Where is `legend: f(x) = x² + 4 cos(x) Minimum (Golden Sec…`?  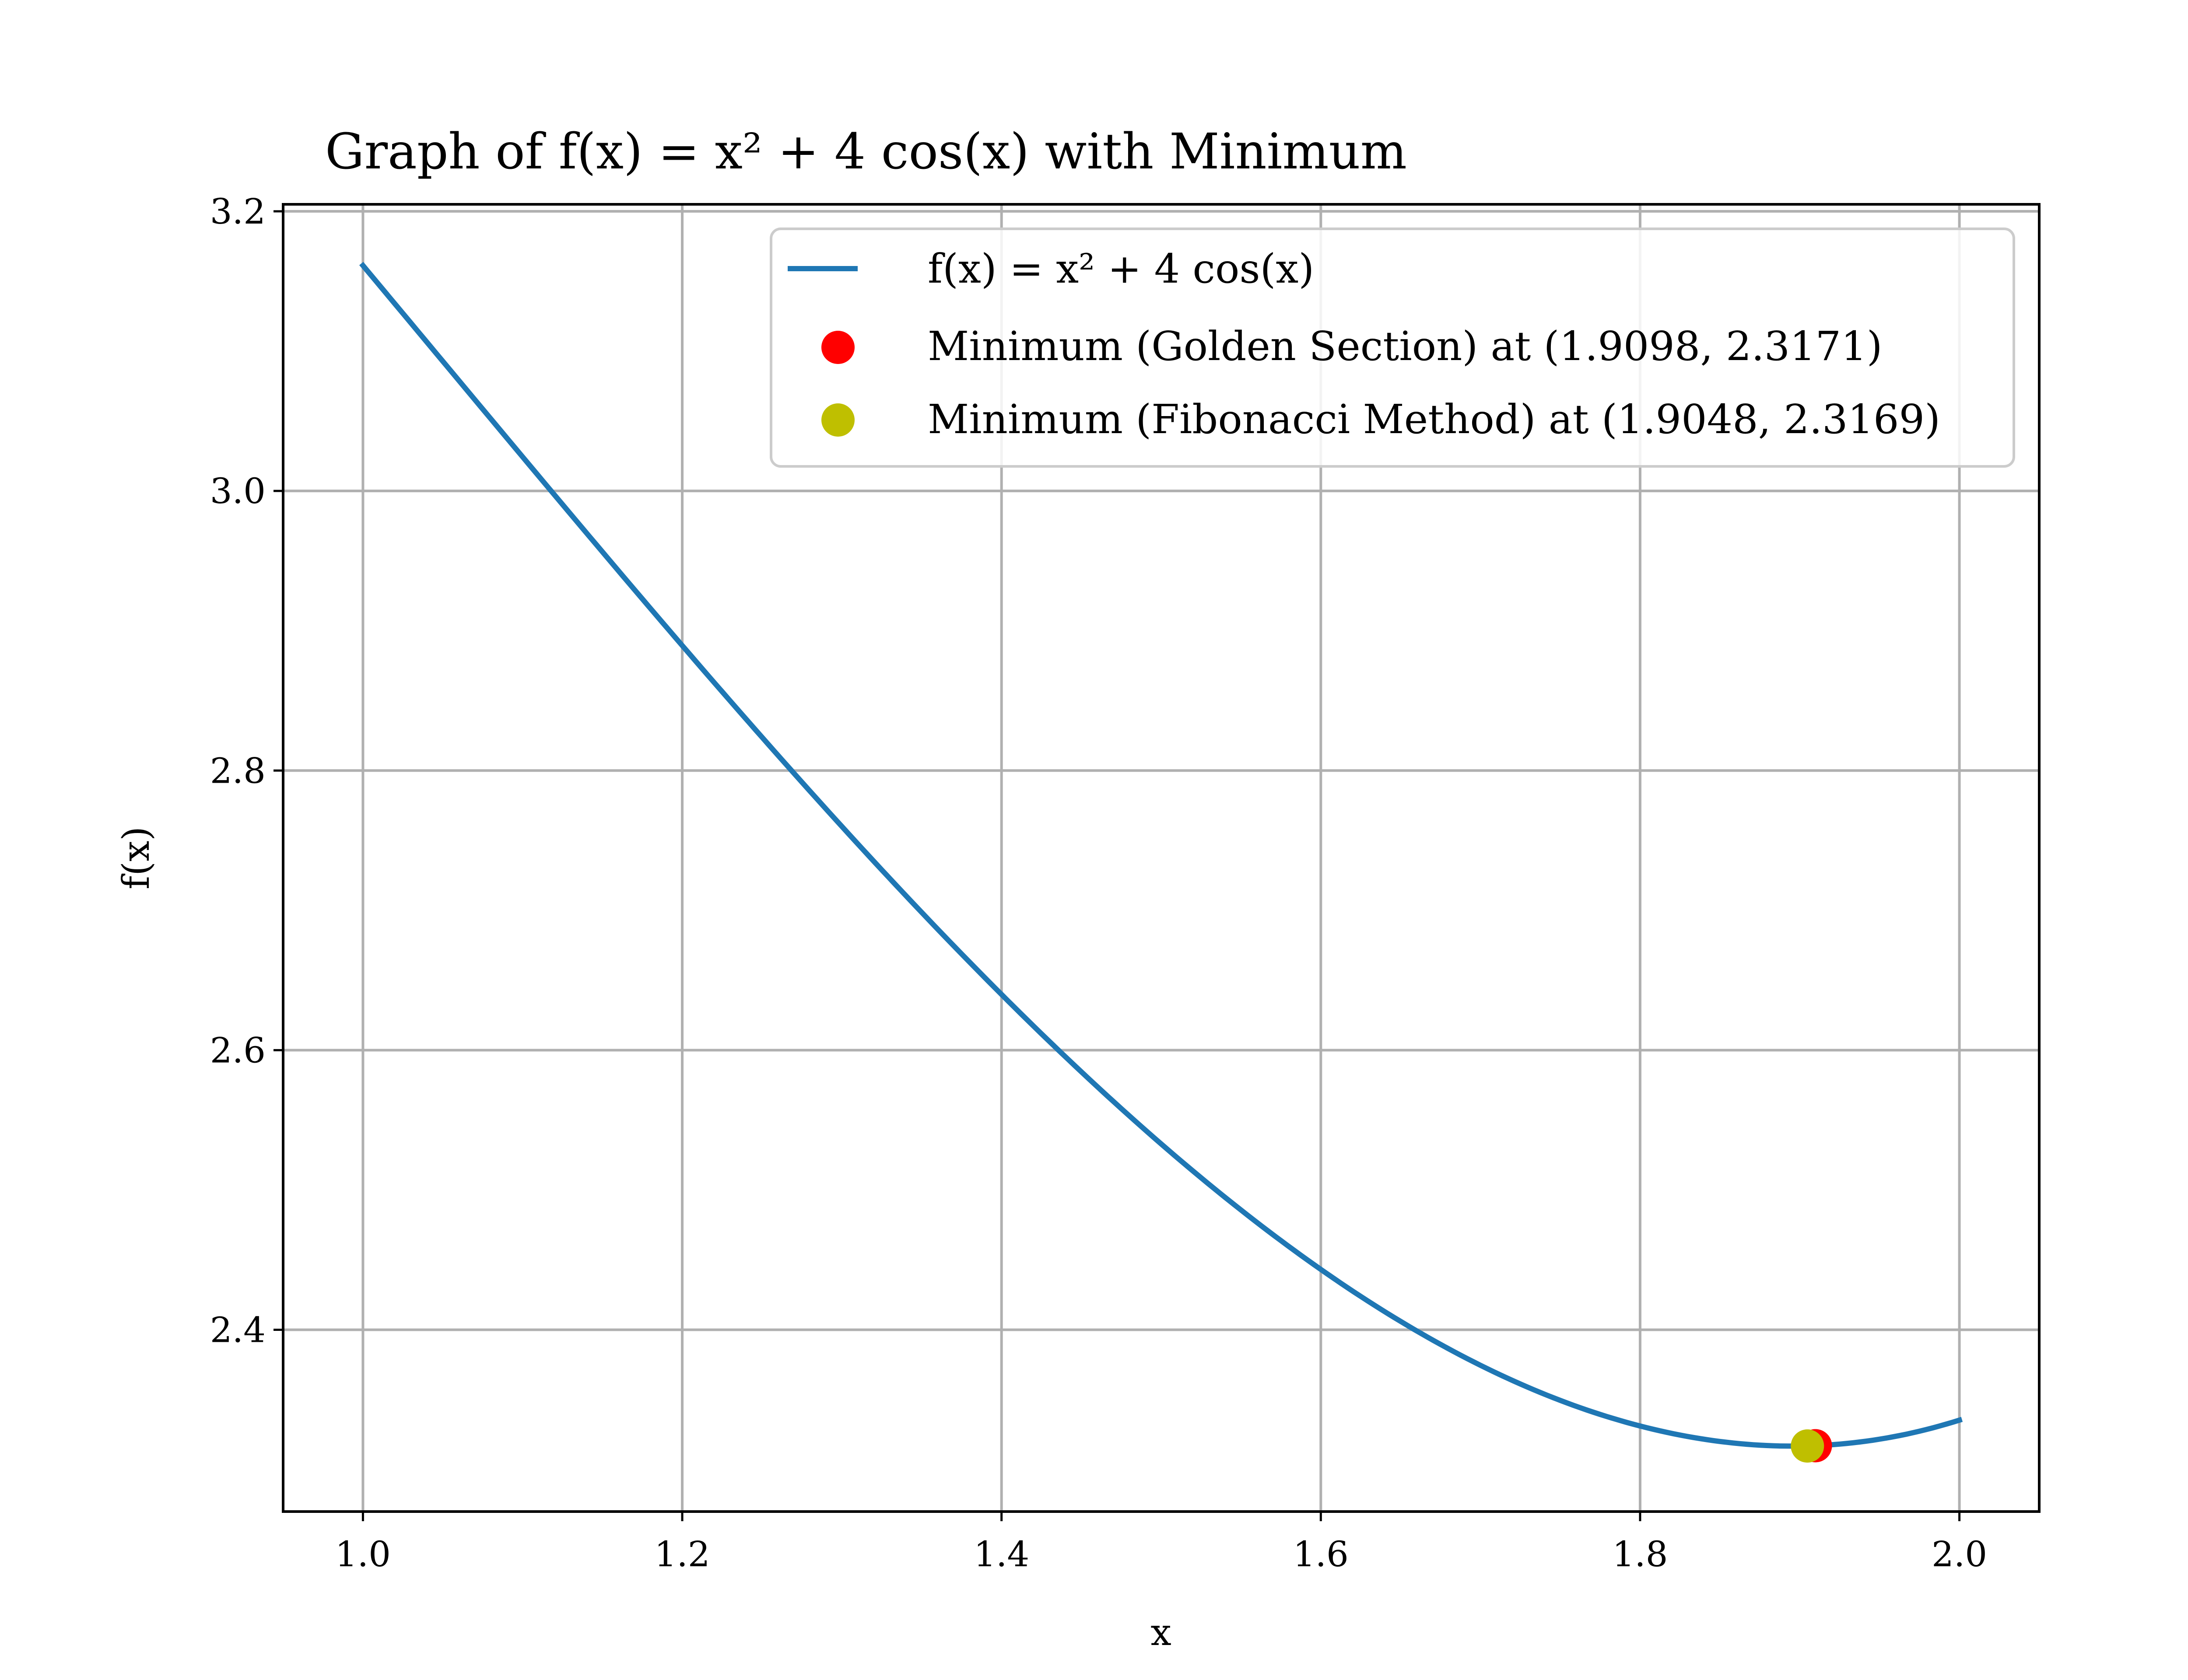 legend: f(x) = x² + 4 cos(x) Minimum (Golden Sec… is located at coordinates (1392, 348).